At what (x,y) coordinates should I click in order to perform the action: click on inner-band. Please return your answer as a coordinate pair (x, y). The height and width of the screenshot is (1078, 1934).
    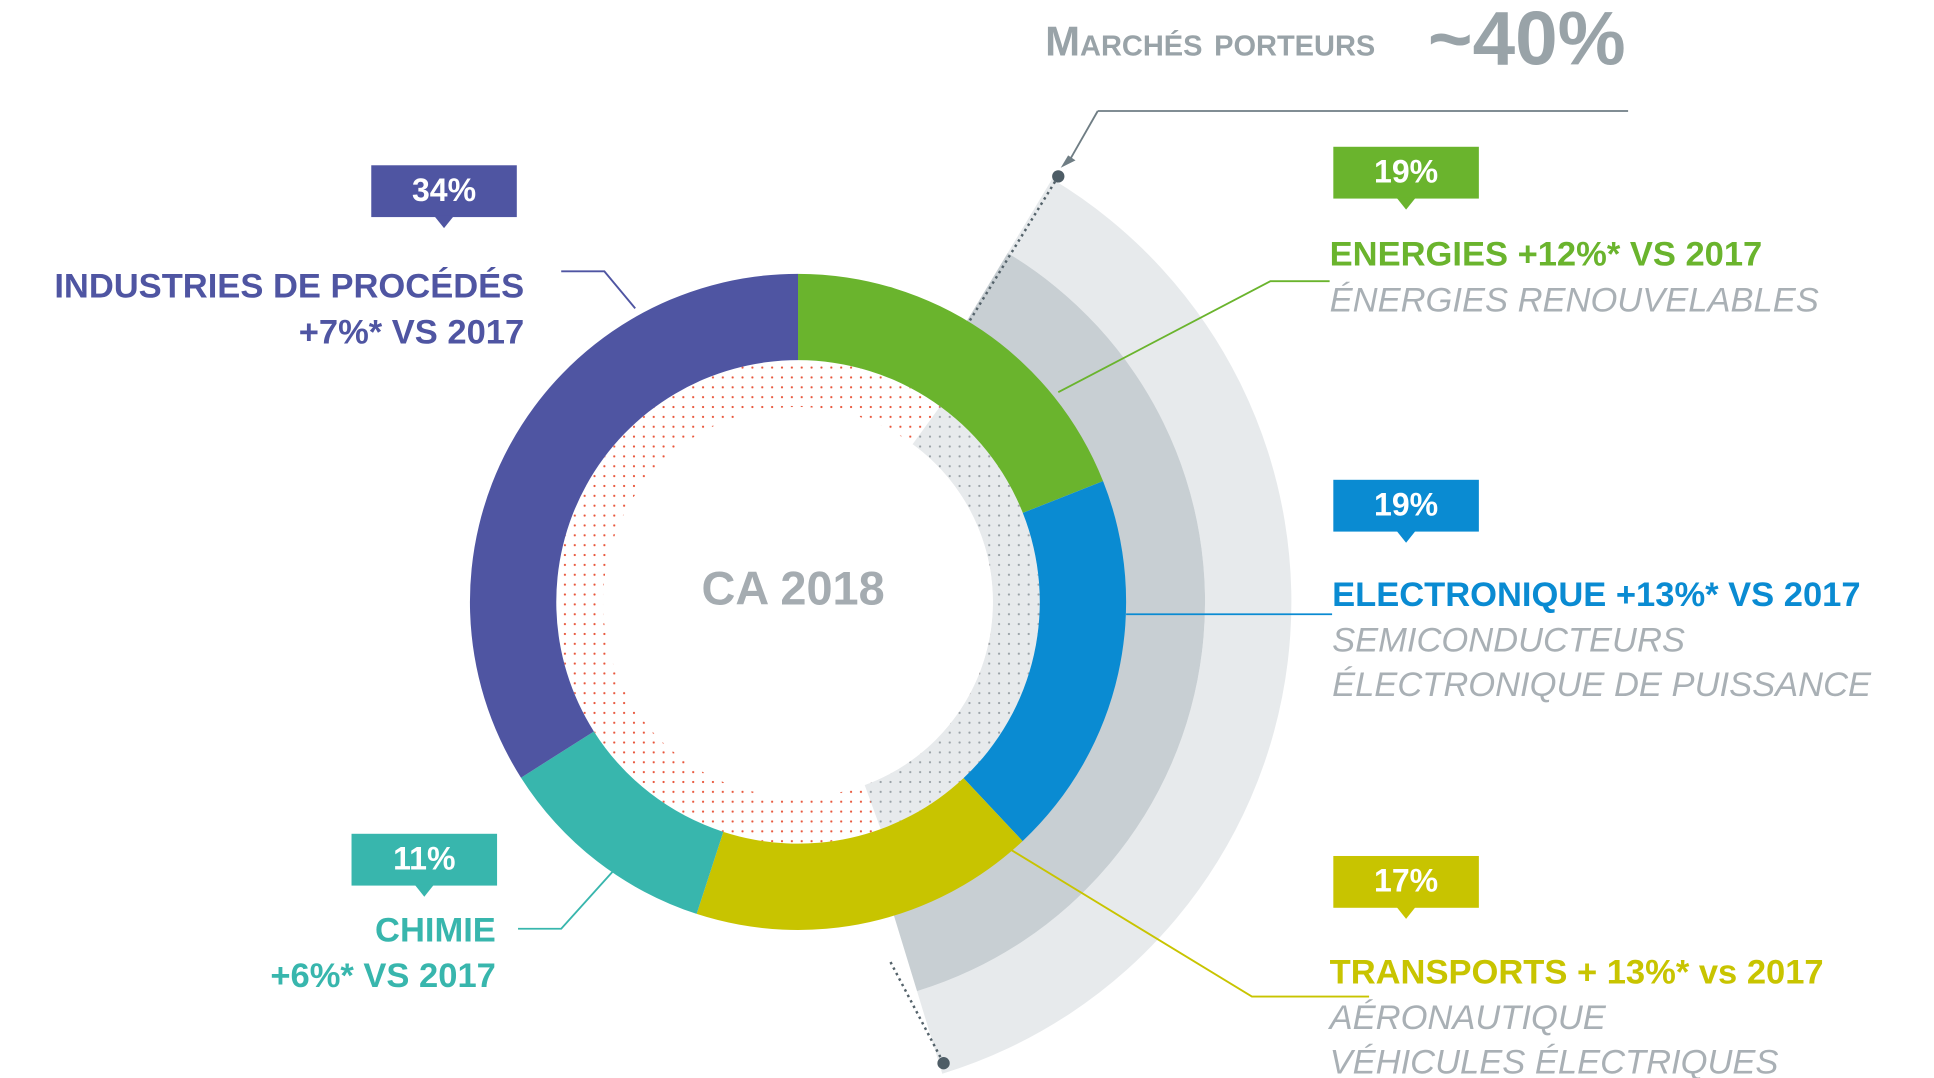
    Looking at the image, I should click on (1049, 622).